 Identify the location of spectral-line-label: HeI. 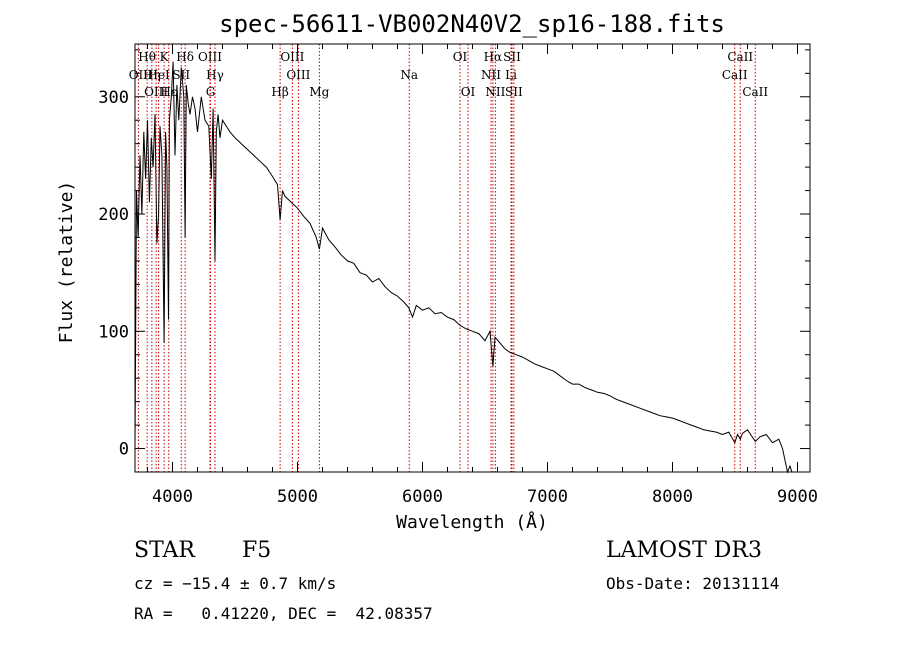
(158, 75).